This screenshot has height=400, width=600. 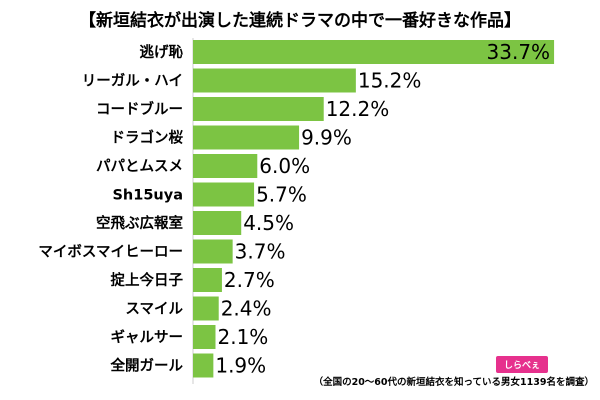 I want to click on brand-logo-text: しらべぇ, so click(x=521, y=366).